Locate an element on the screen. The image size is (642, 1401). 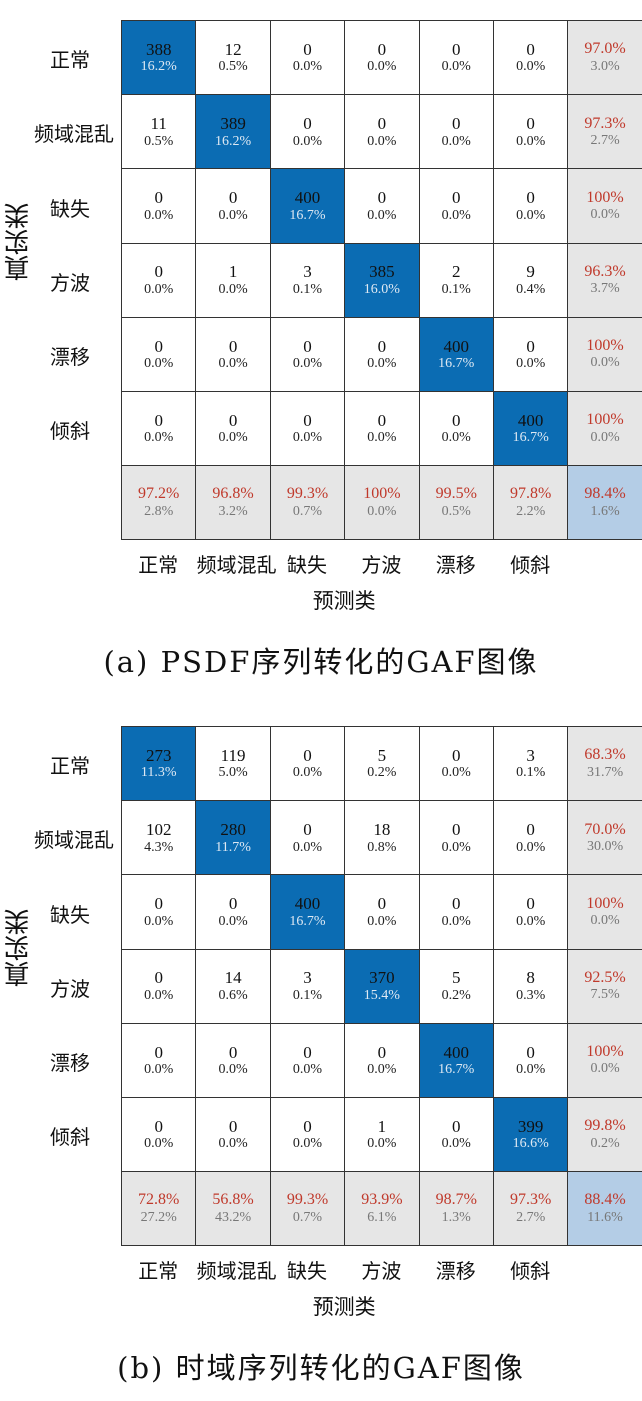
col-summary-cell: 97.8% 2.2% is located at coordinates (531, 503).